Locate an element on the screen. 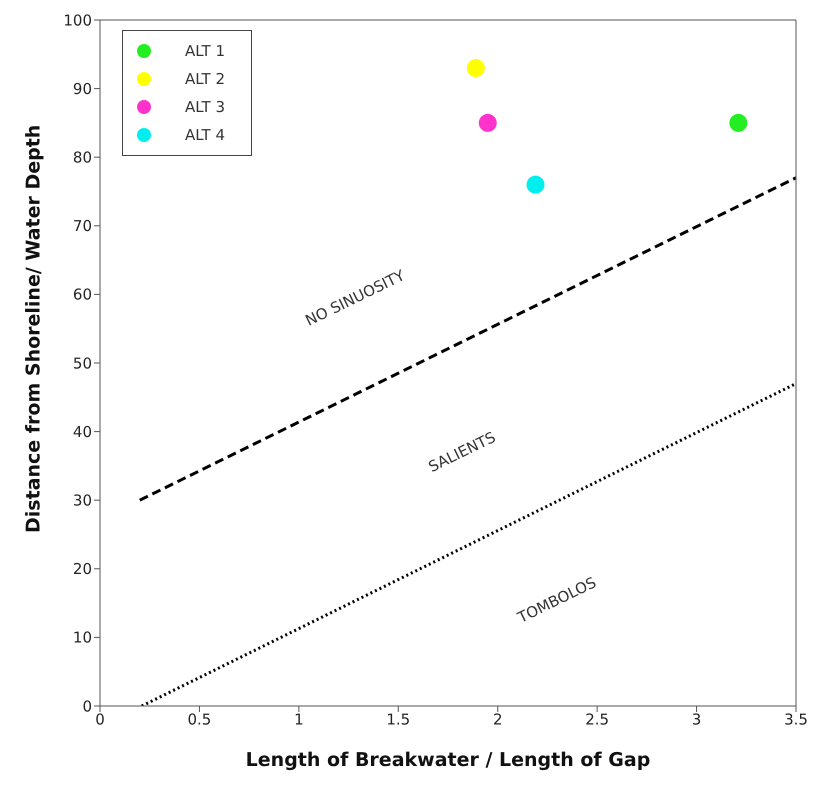  y-tick-label: 100 is located at coordinates (77, 20).